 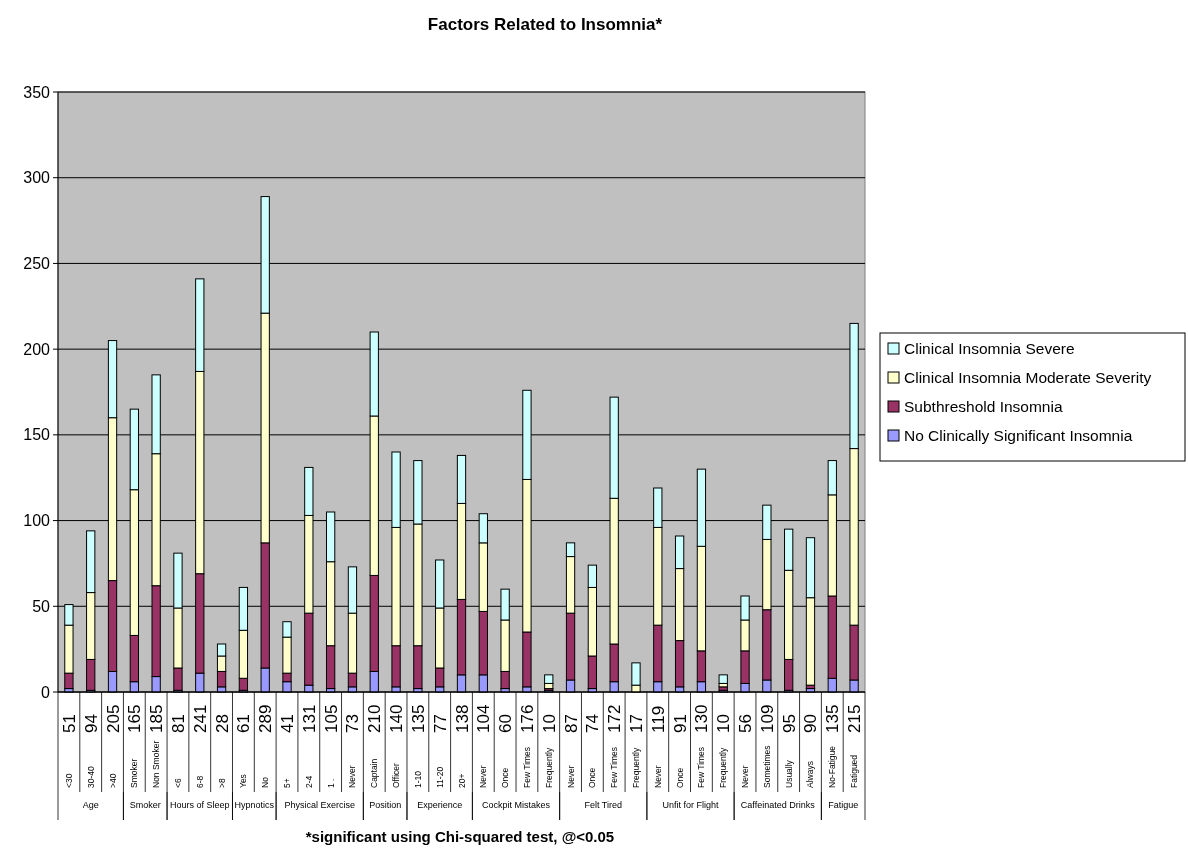 I want to click on x-tick-label: <30, so click(x=68, y=780).